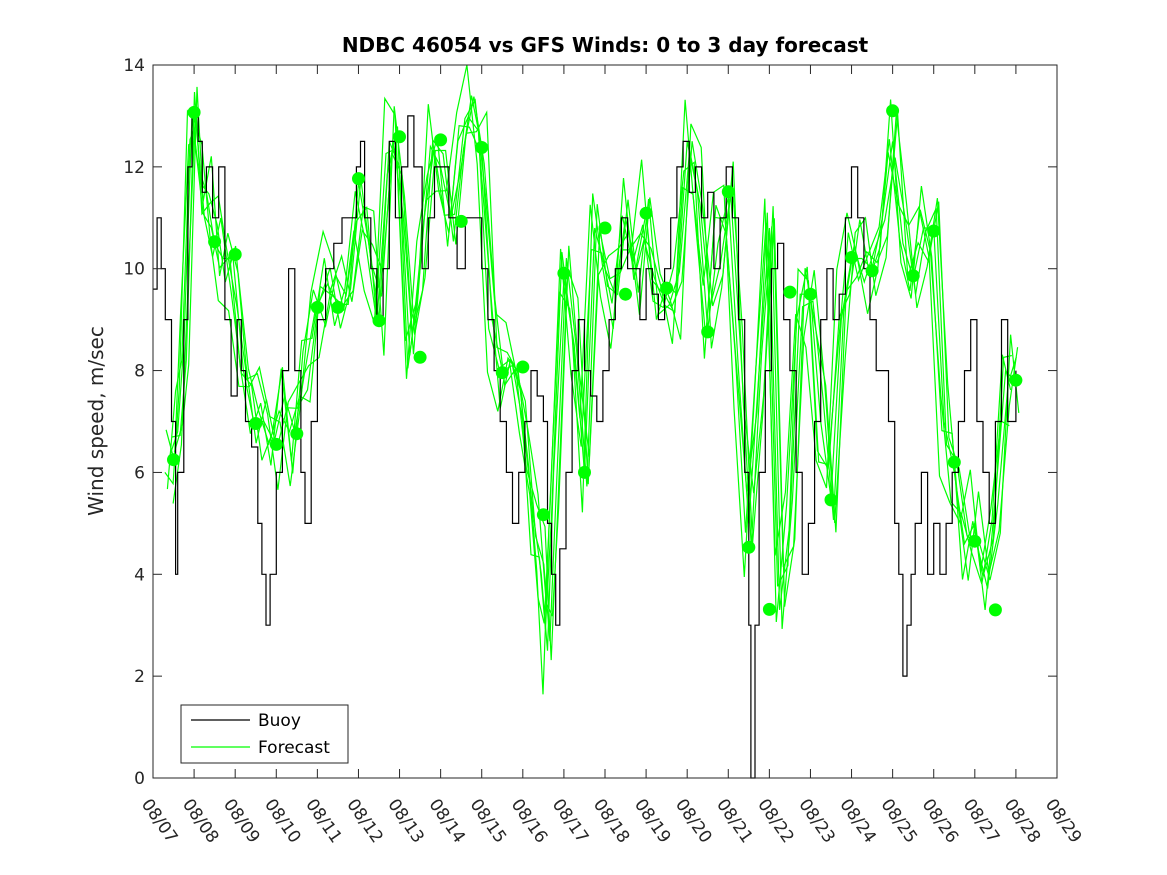 Image resolution: width=1167 pixels, height=875 pixels. What do you see at coordinates (134, 66) in the screenshot?
I see `y-tick-label: 14` at bounding box center [134, 66].